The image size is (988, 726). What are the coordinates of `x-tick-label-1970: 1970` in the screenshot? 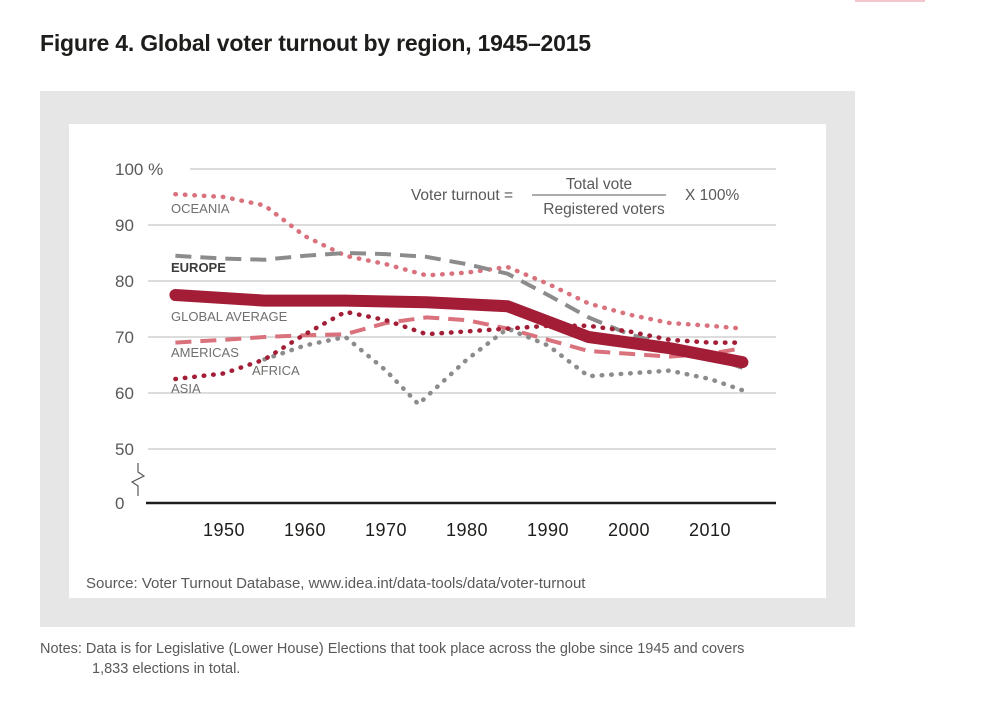 It's located at (386, 530).